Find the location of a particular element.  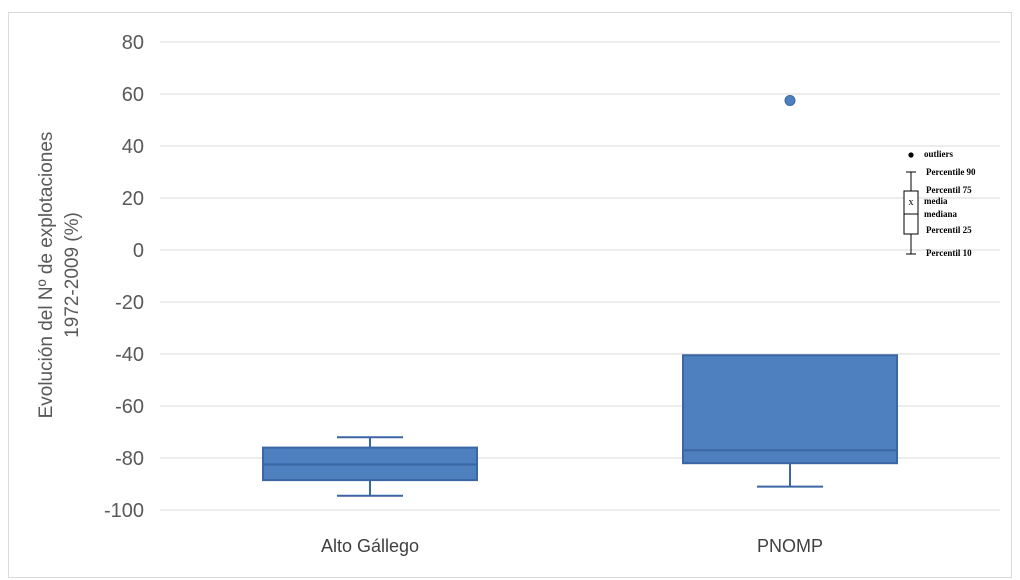

y-tick-label: 60 is located at coordinates (133, 95).